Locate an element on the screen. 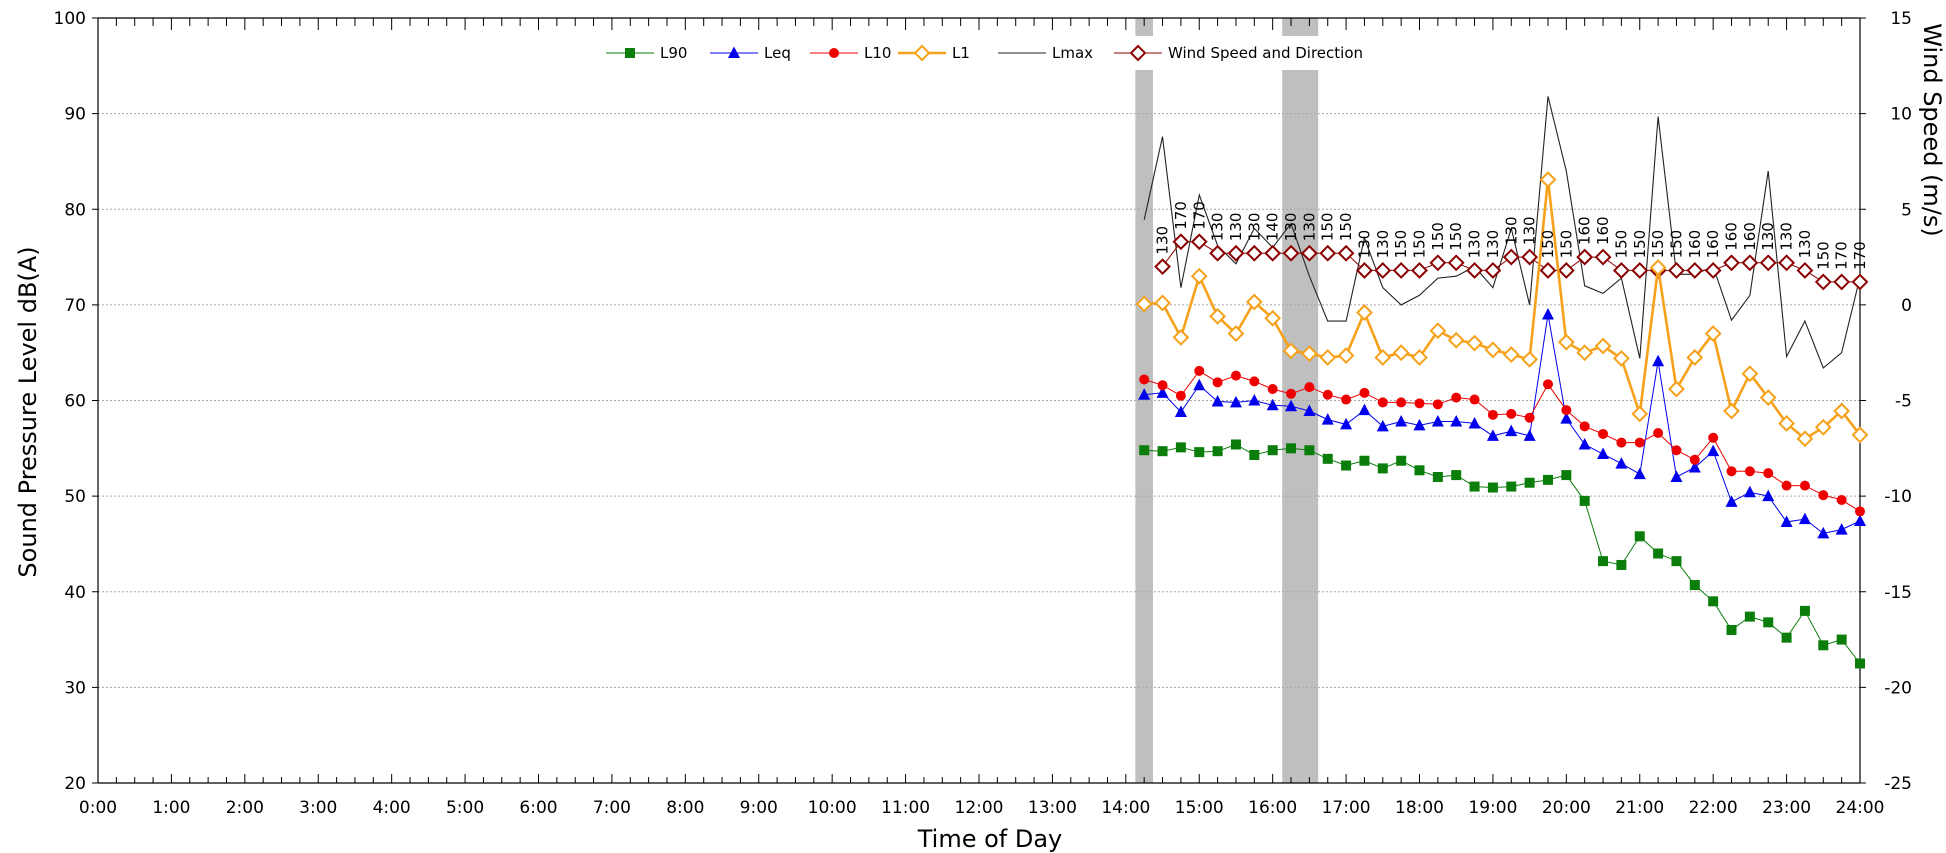 The height and width of the screenshot is (853, 1946). y-tick-label: 40 is located at coordinates (75, 593).